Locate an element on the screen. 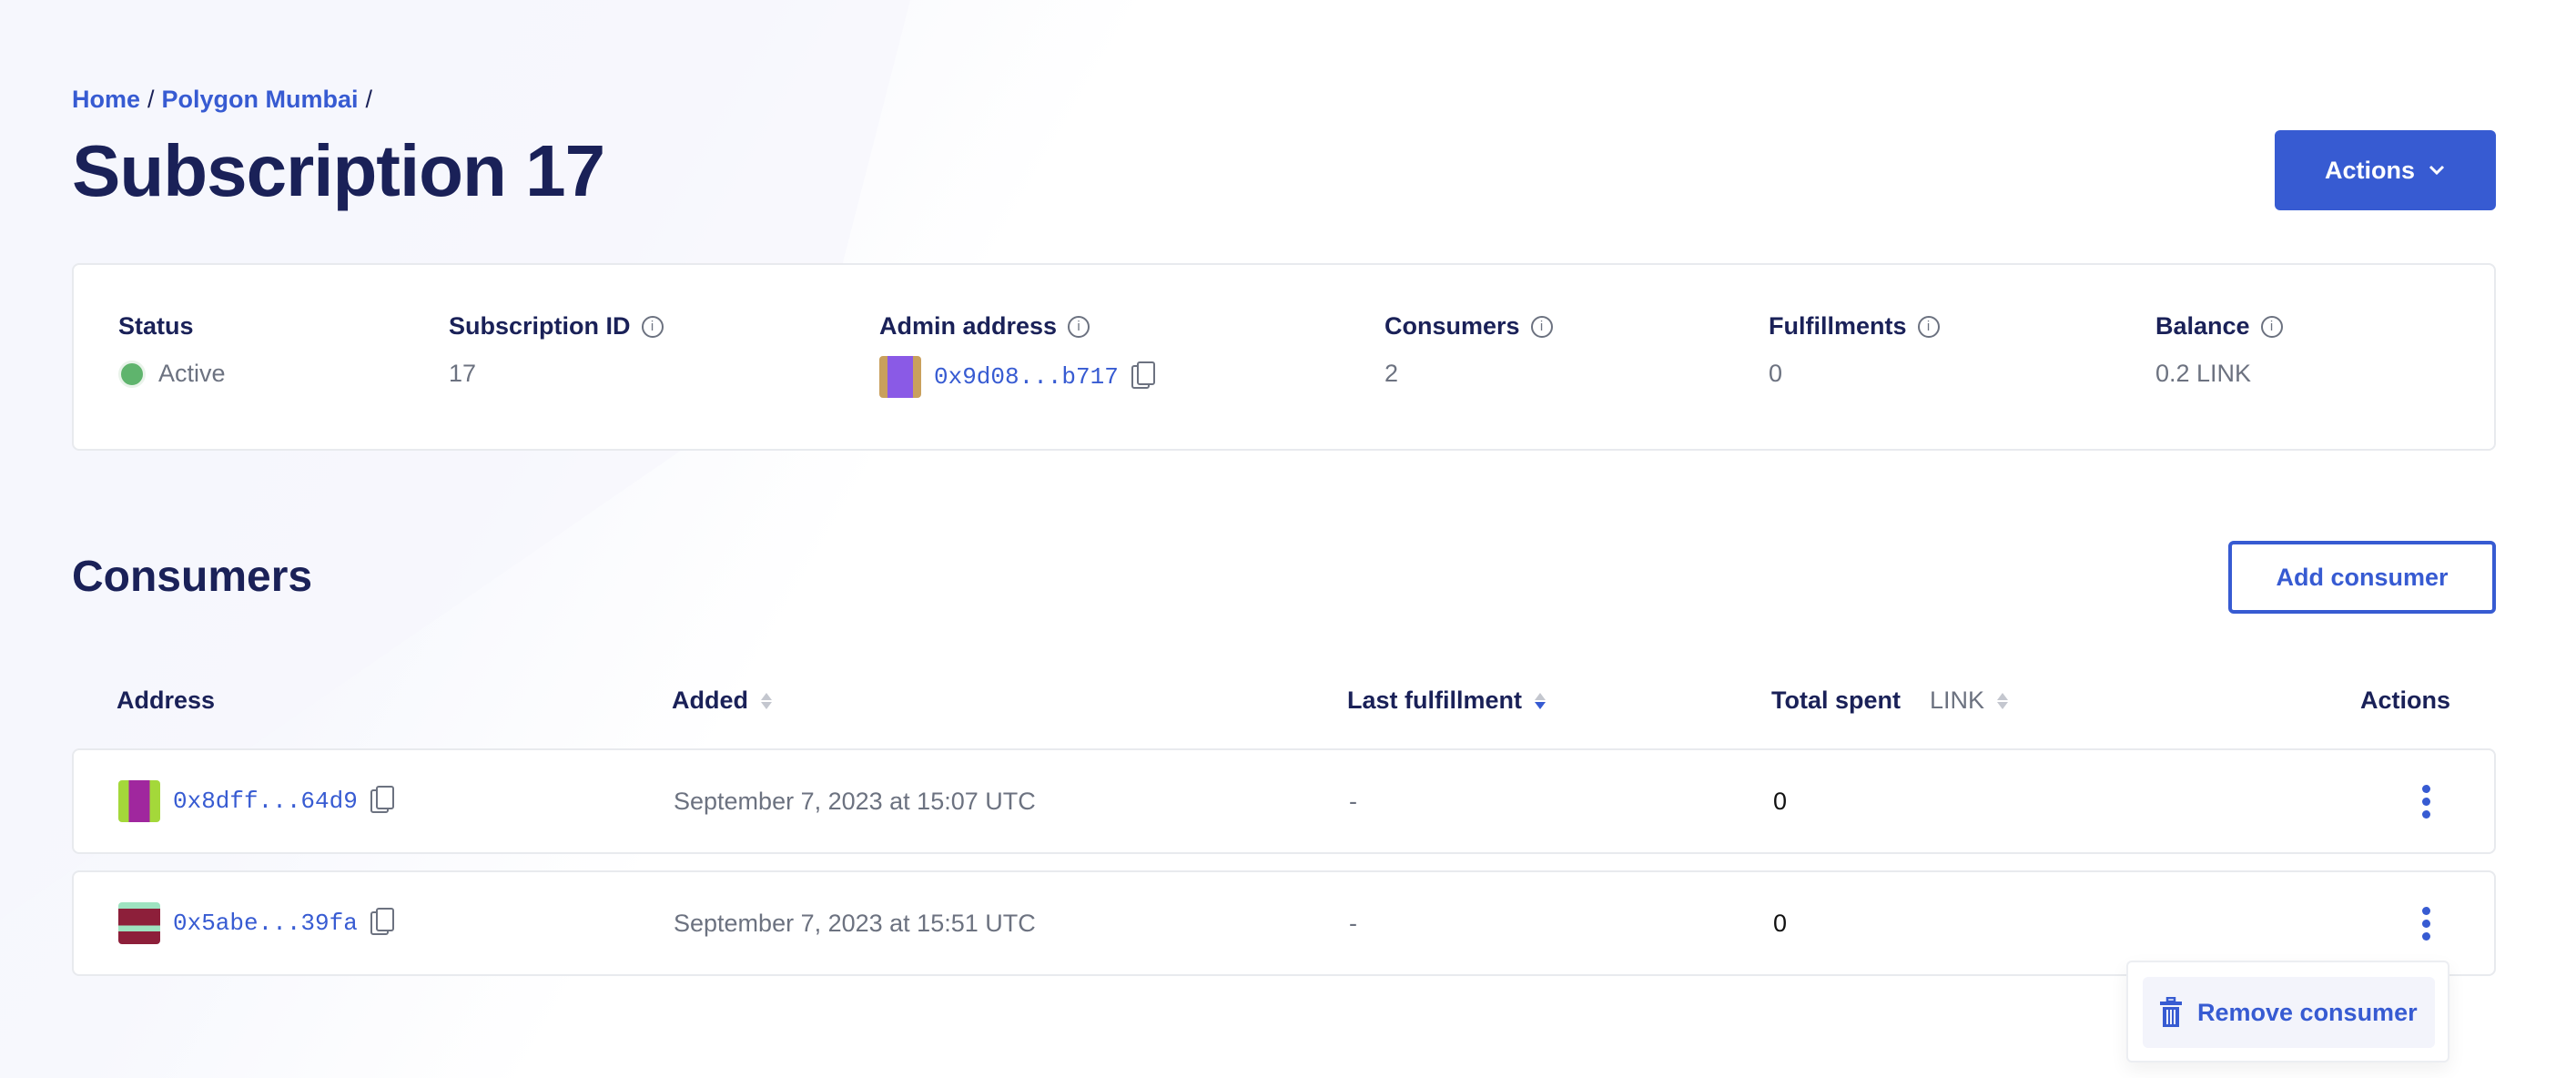 The width and height of the screenshot is (2576, 1078). chevron-down-icon is located at coordinates (2437, 170).